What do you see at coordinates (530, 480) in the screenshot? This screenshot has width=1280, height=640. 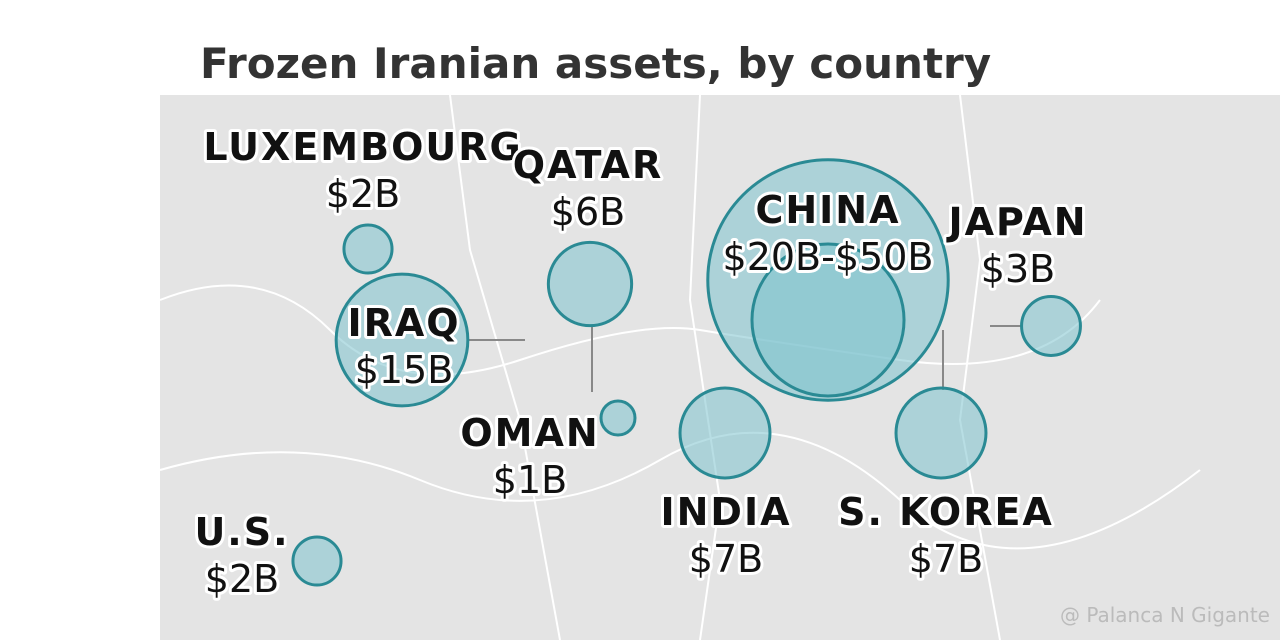 I see `country-value: $1B` at bounding box center [530, 480].